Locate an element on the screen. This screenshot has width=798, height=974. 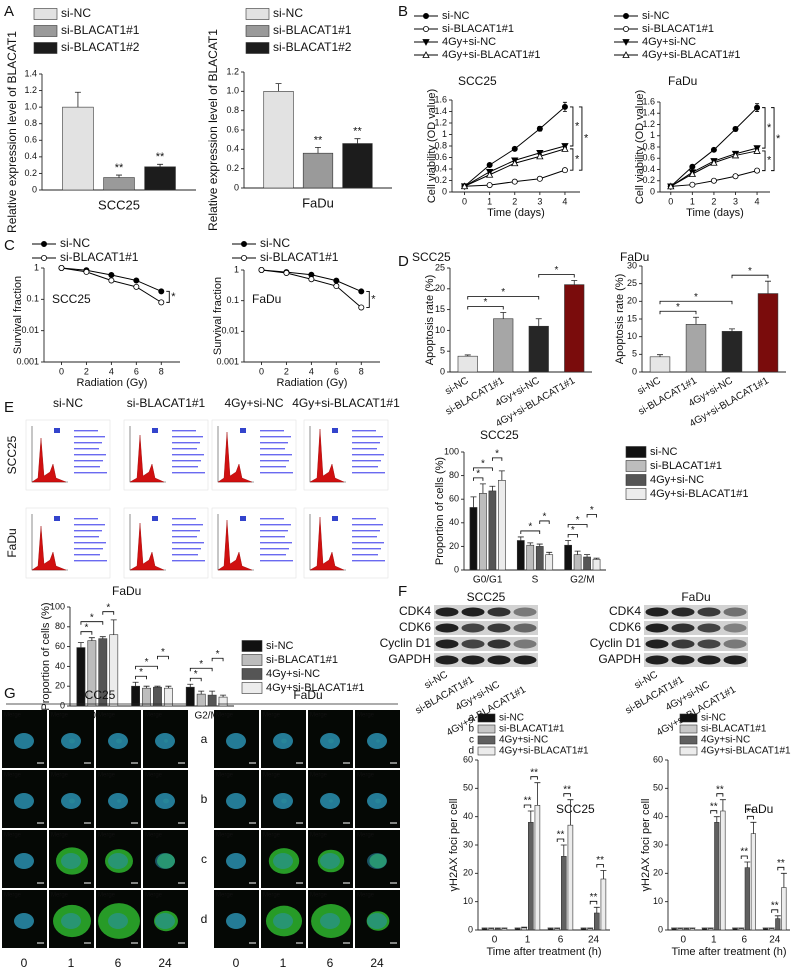
row-letter: a is located at coordinates (204, 739).